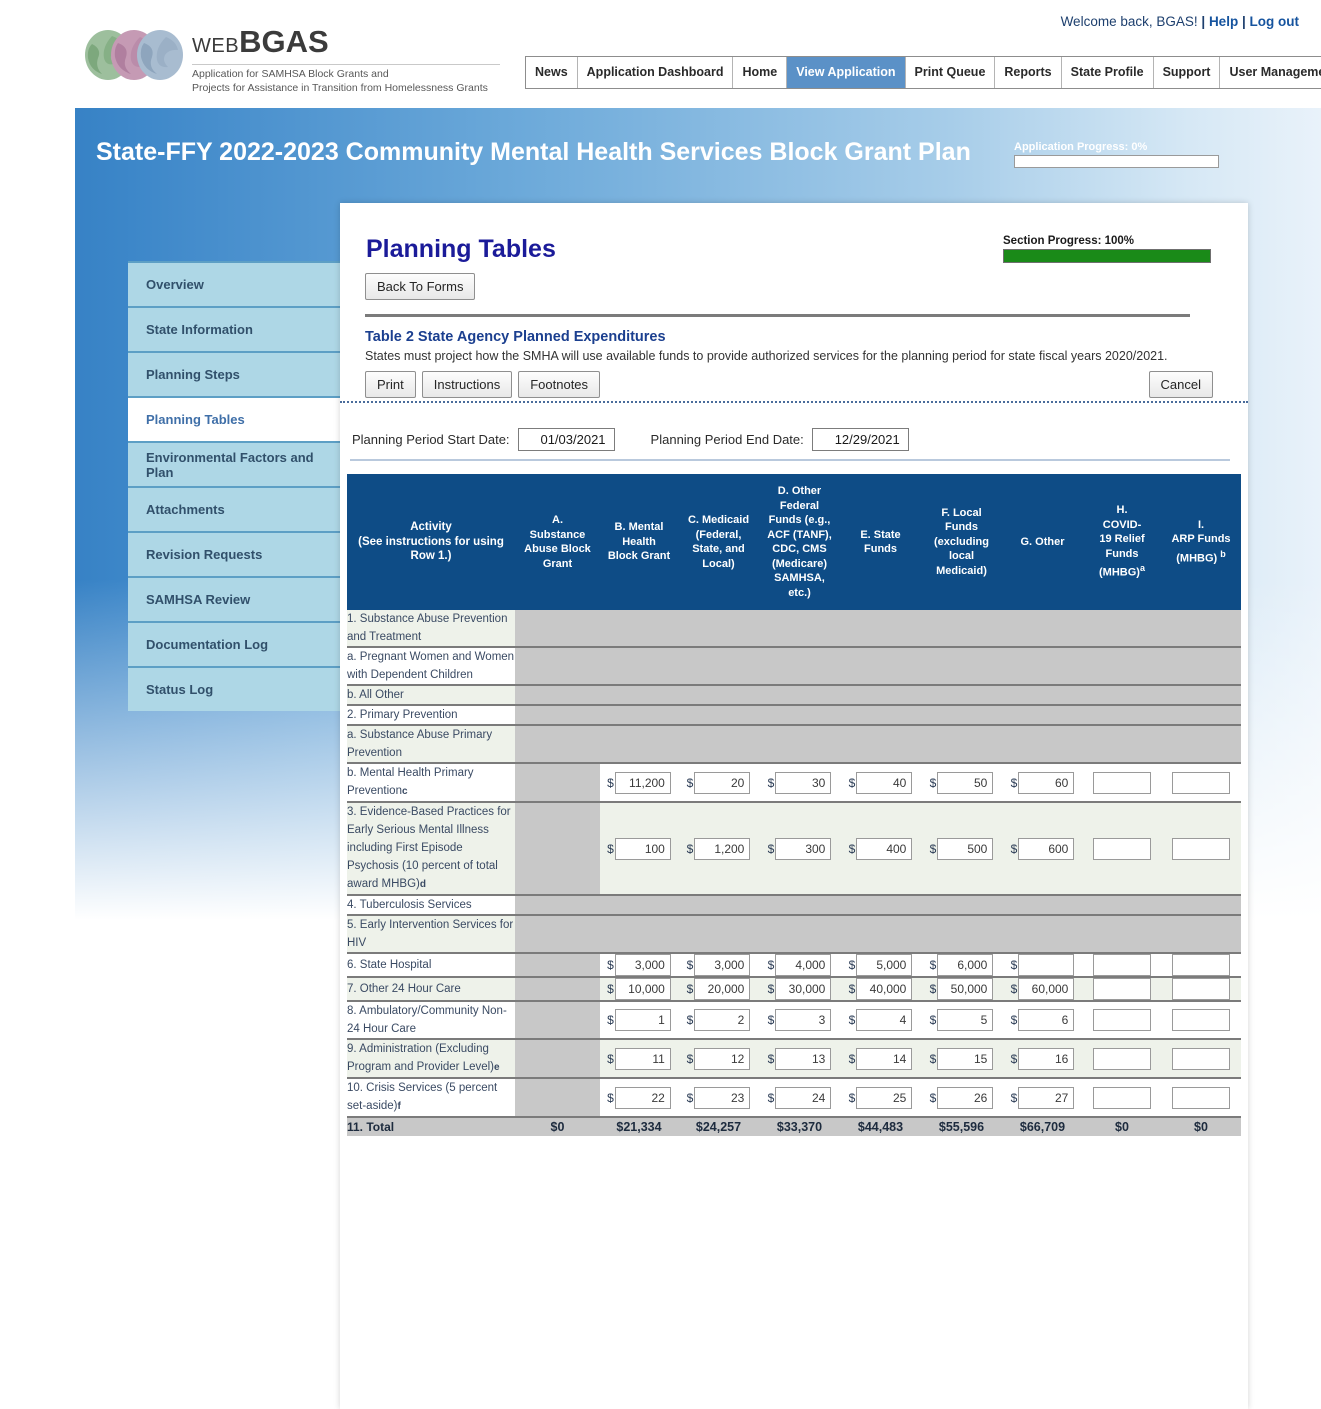 The image size is (1321, 1409). I want to click on nav-item-user-management: User Management, so click(1270, 72).